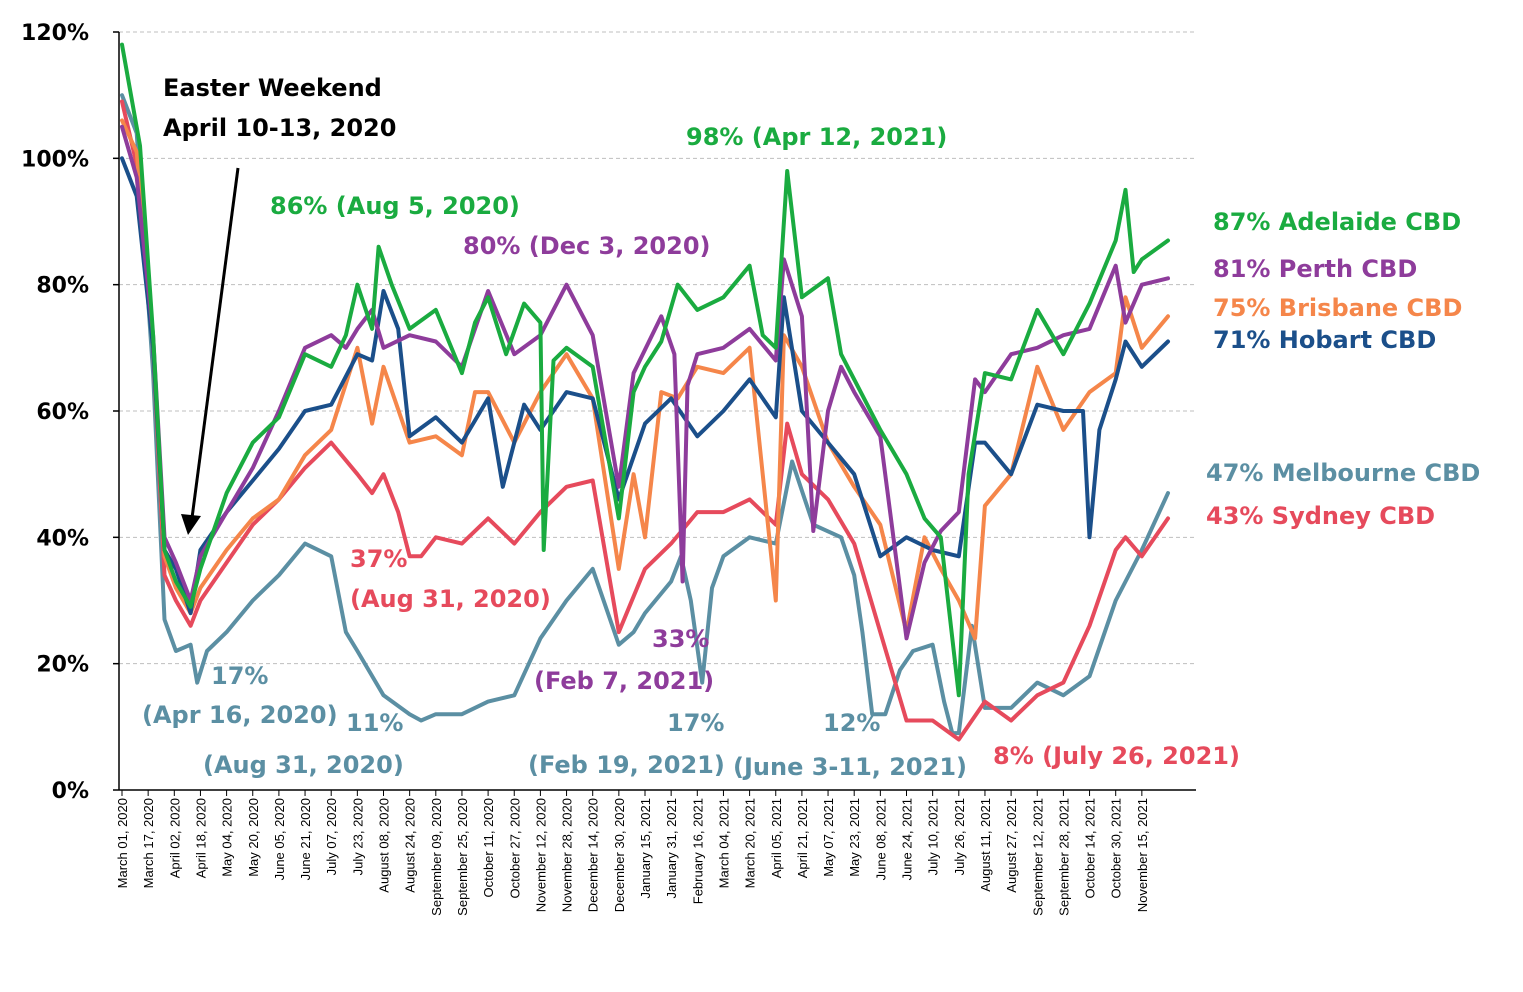 The image size is (1523, 992). Describe the element at coordinates (1320, 516) in the screenshot. I see `end-label-sydney-cbd: 43% Sydney CBD` at that location.